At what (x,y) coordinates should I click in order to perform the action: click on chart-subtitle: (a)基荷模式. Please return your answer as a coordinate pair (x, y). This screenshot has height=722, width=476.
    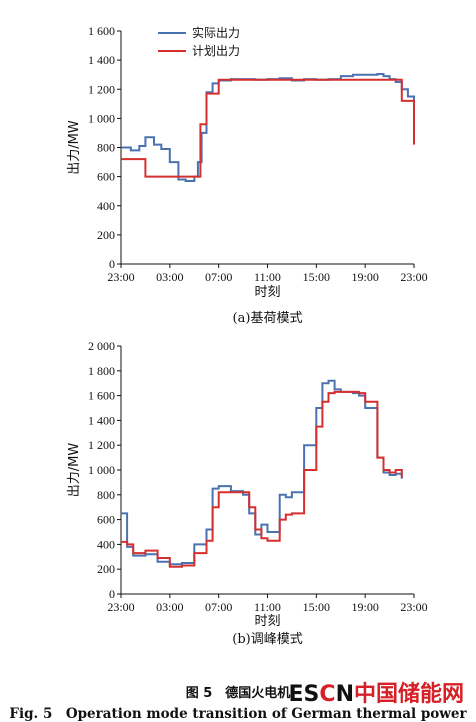
    Looking at the image, I should click on (268, 318).